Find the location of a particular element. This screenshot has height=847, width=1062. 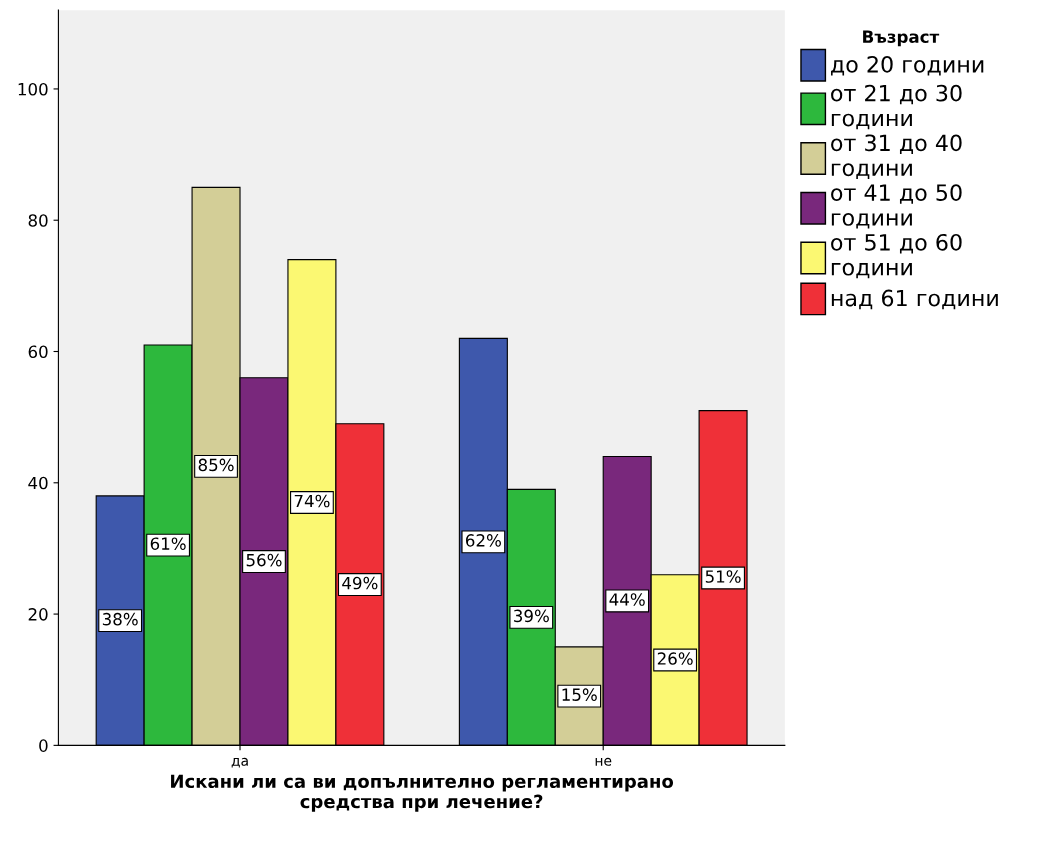

data-label: 15% is located at coordinates (579, 694).